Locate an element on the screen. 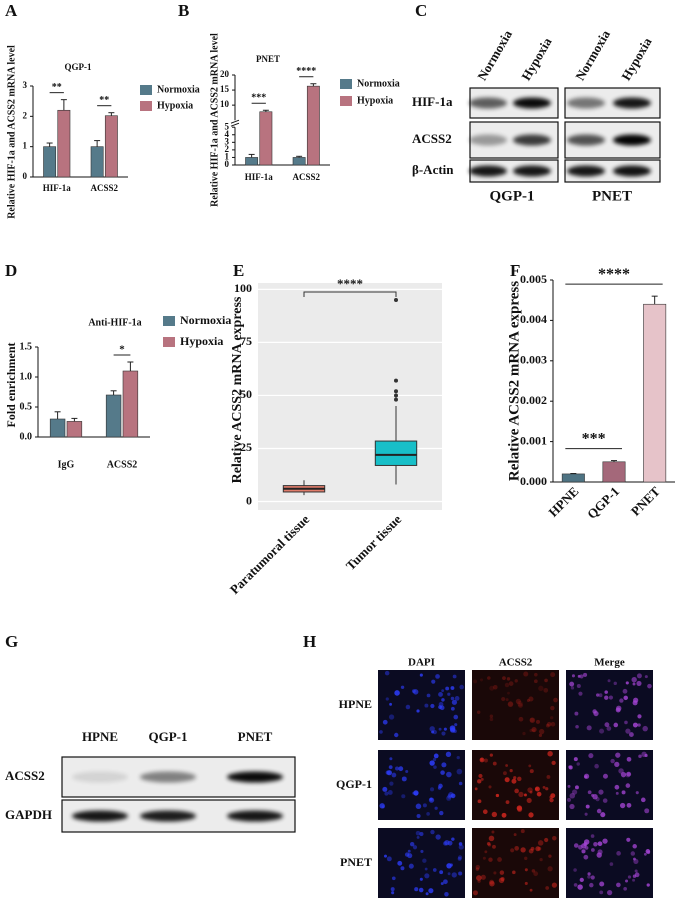 The height and width of the screenshot is (899, 685). legend-label: Normoxia is located at coordinates (378, 83).